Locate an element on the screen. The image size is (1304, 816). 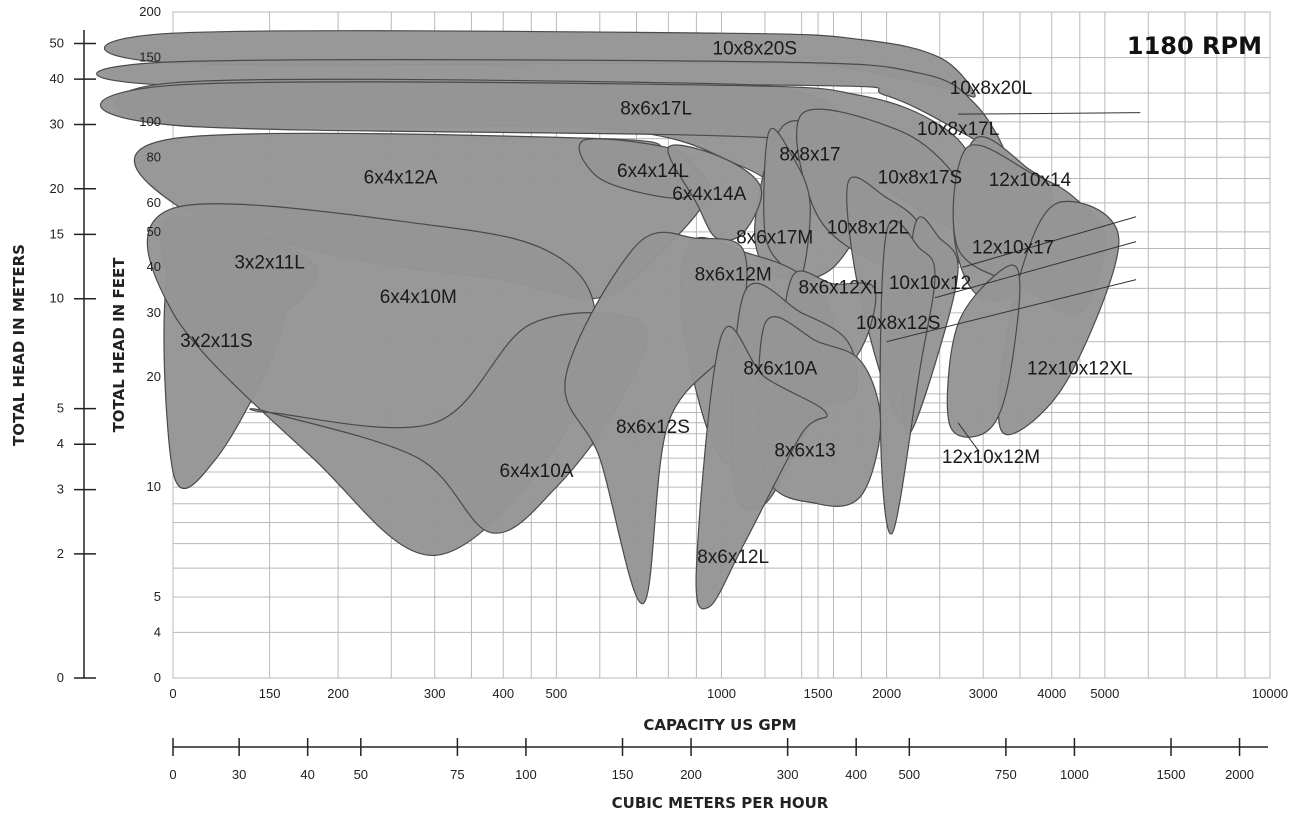
y-tick-label: 100 is located at coordinates (150, 121).